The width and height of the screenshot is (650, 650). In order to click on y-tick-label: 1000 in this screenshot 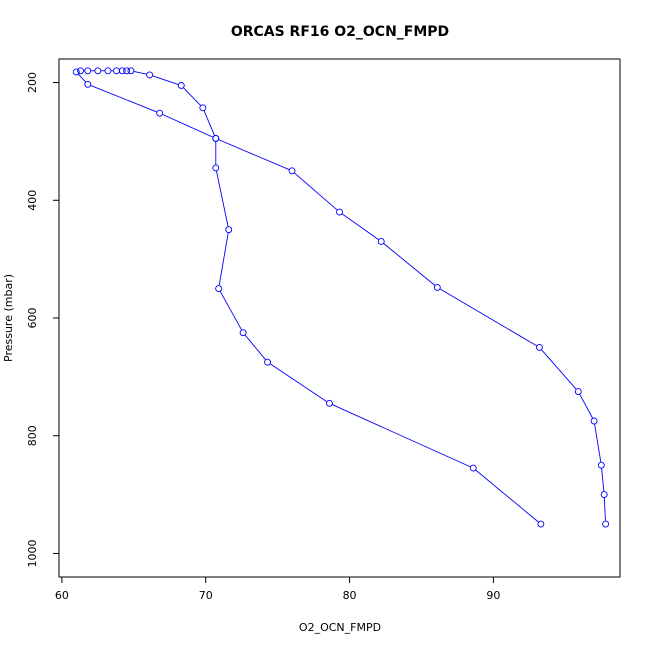, I will do `click(32, 553)`.